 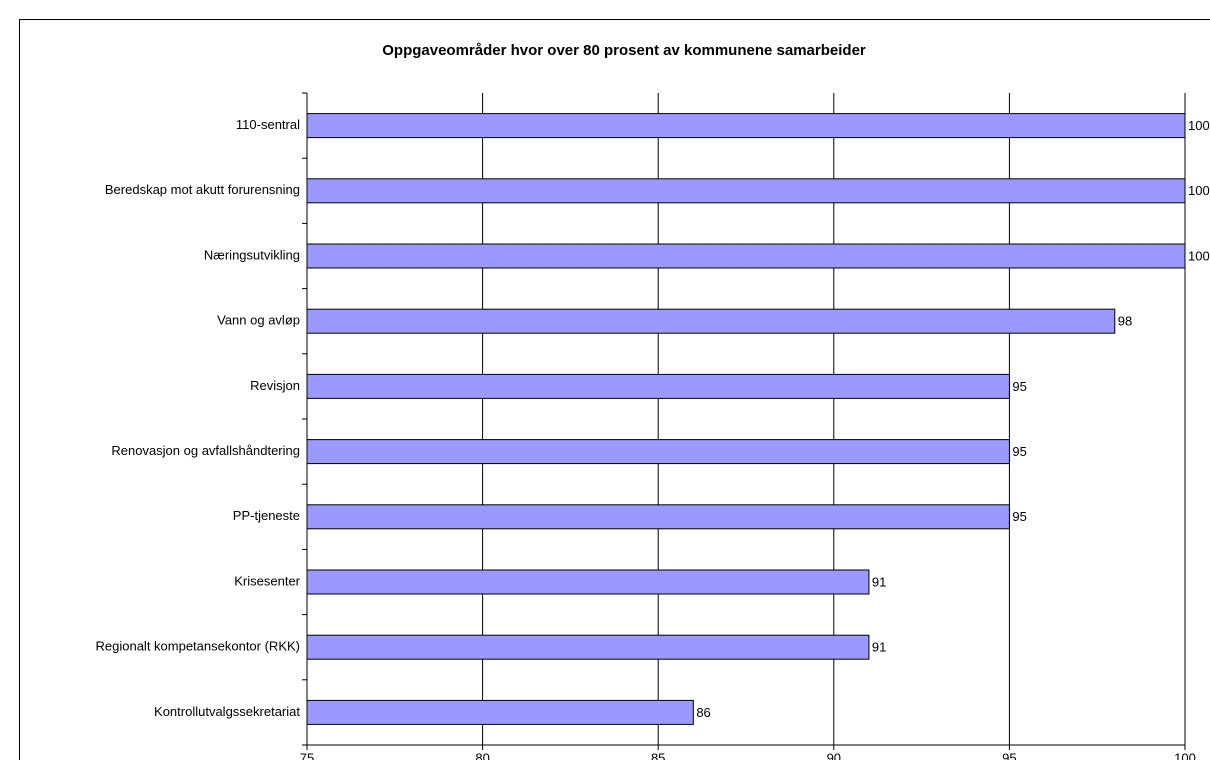 I want to click on y-tick-label: Renovasjon og avfallshåndtering, so click(x=205, y=450).